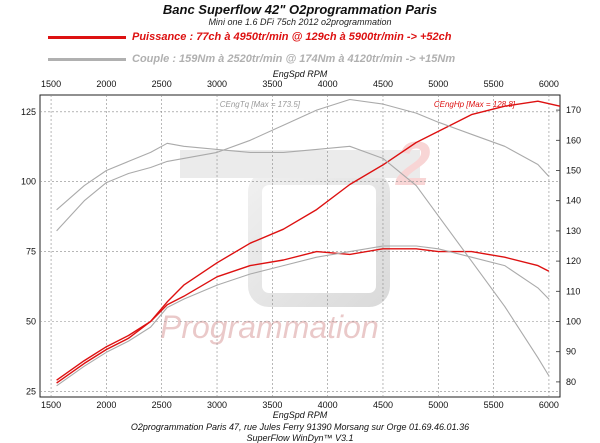  Describe the element at coordinates (573, 231) in the screenshot. I see `y-right-tick-label: 130` at that location.